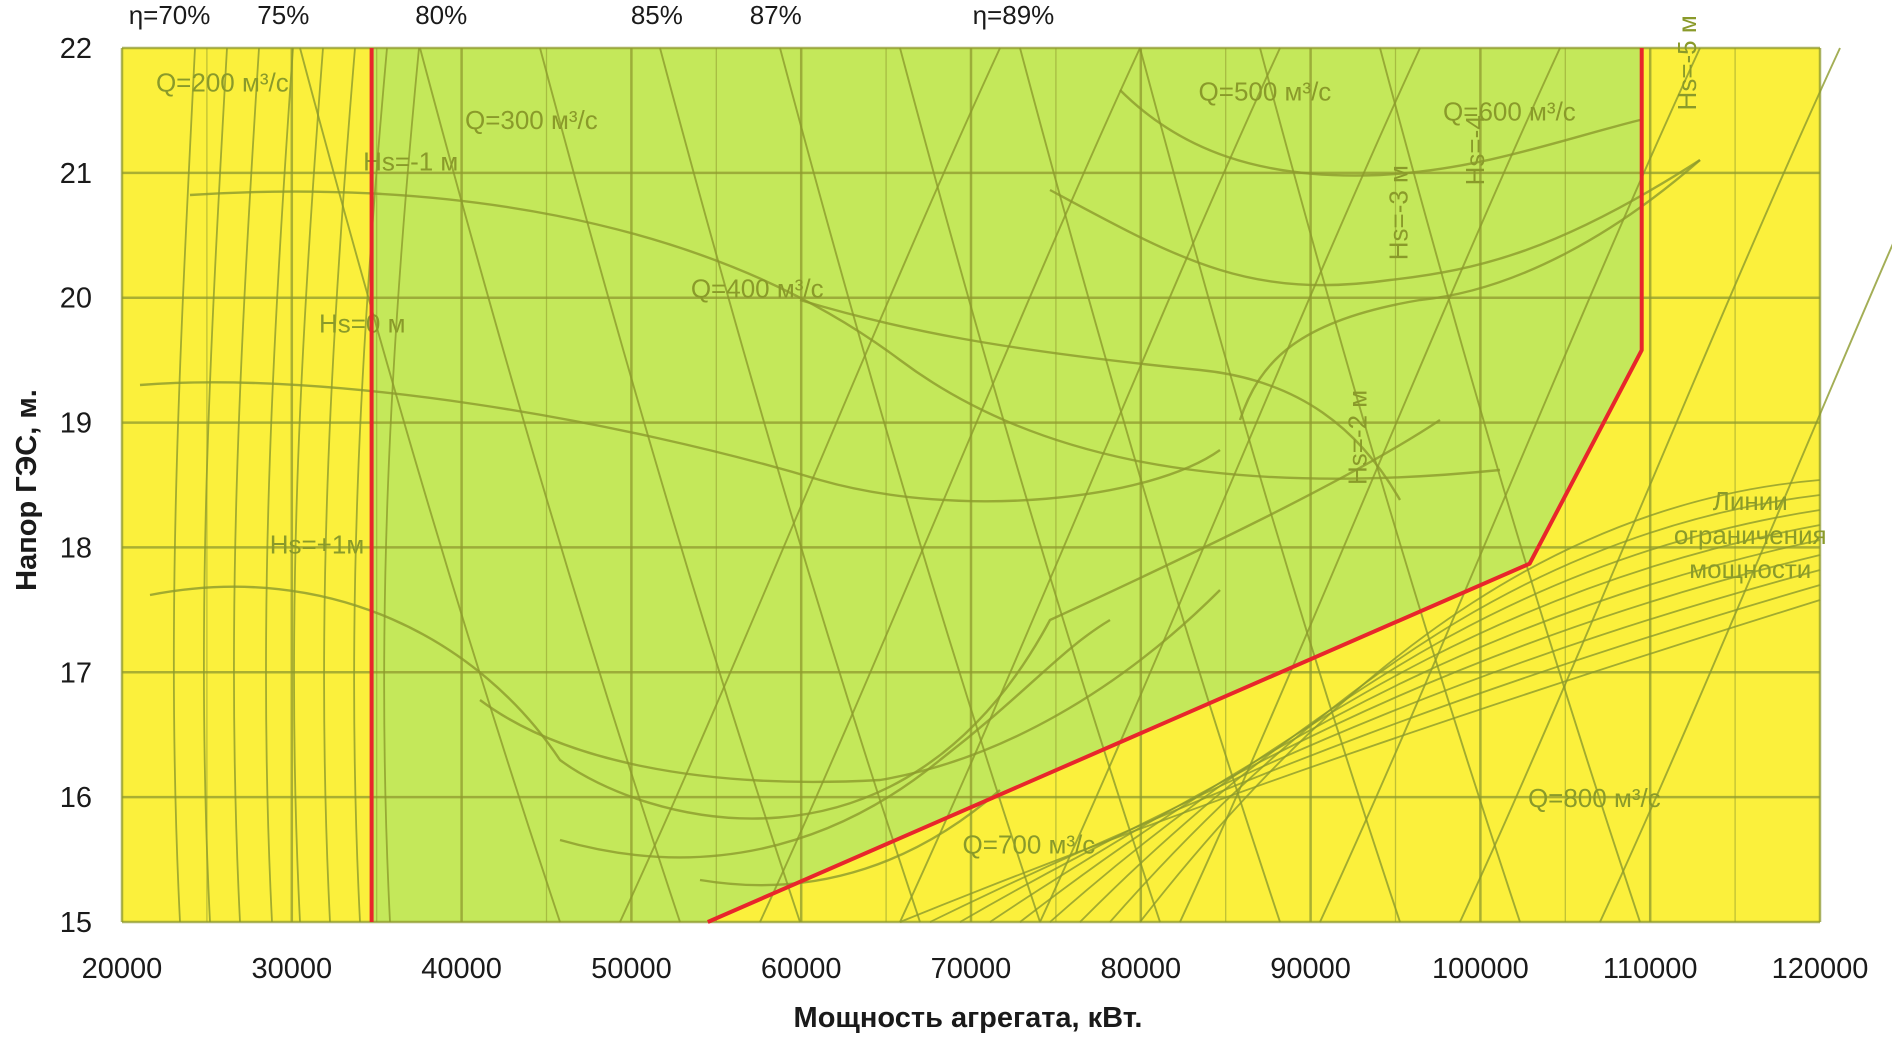  Describe the element at coordinates (291, 969) in the screenshot. I see `x-tick-label: 30000` at that location.